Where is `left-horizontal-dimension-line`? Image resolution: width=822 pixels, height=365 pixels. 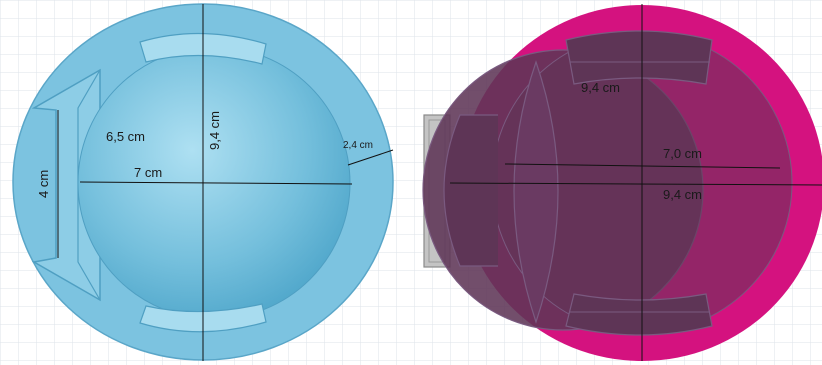 left-horizontal-dimension-line is located at coordinates (216, 183).